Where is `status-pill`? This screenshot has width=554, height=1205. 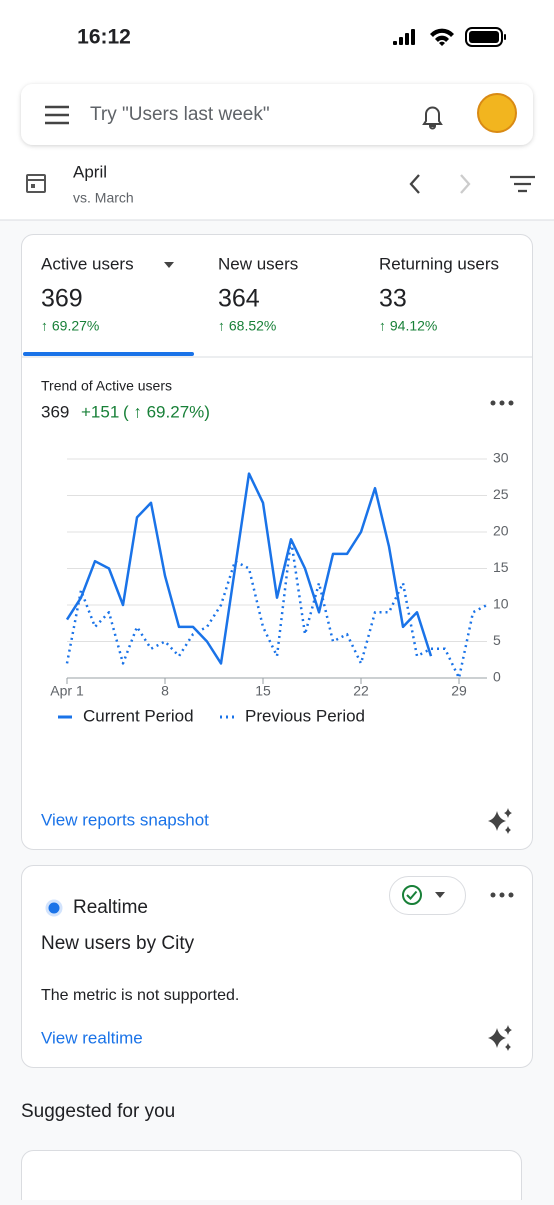 status-pill is located at coordinates (427, 895).